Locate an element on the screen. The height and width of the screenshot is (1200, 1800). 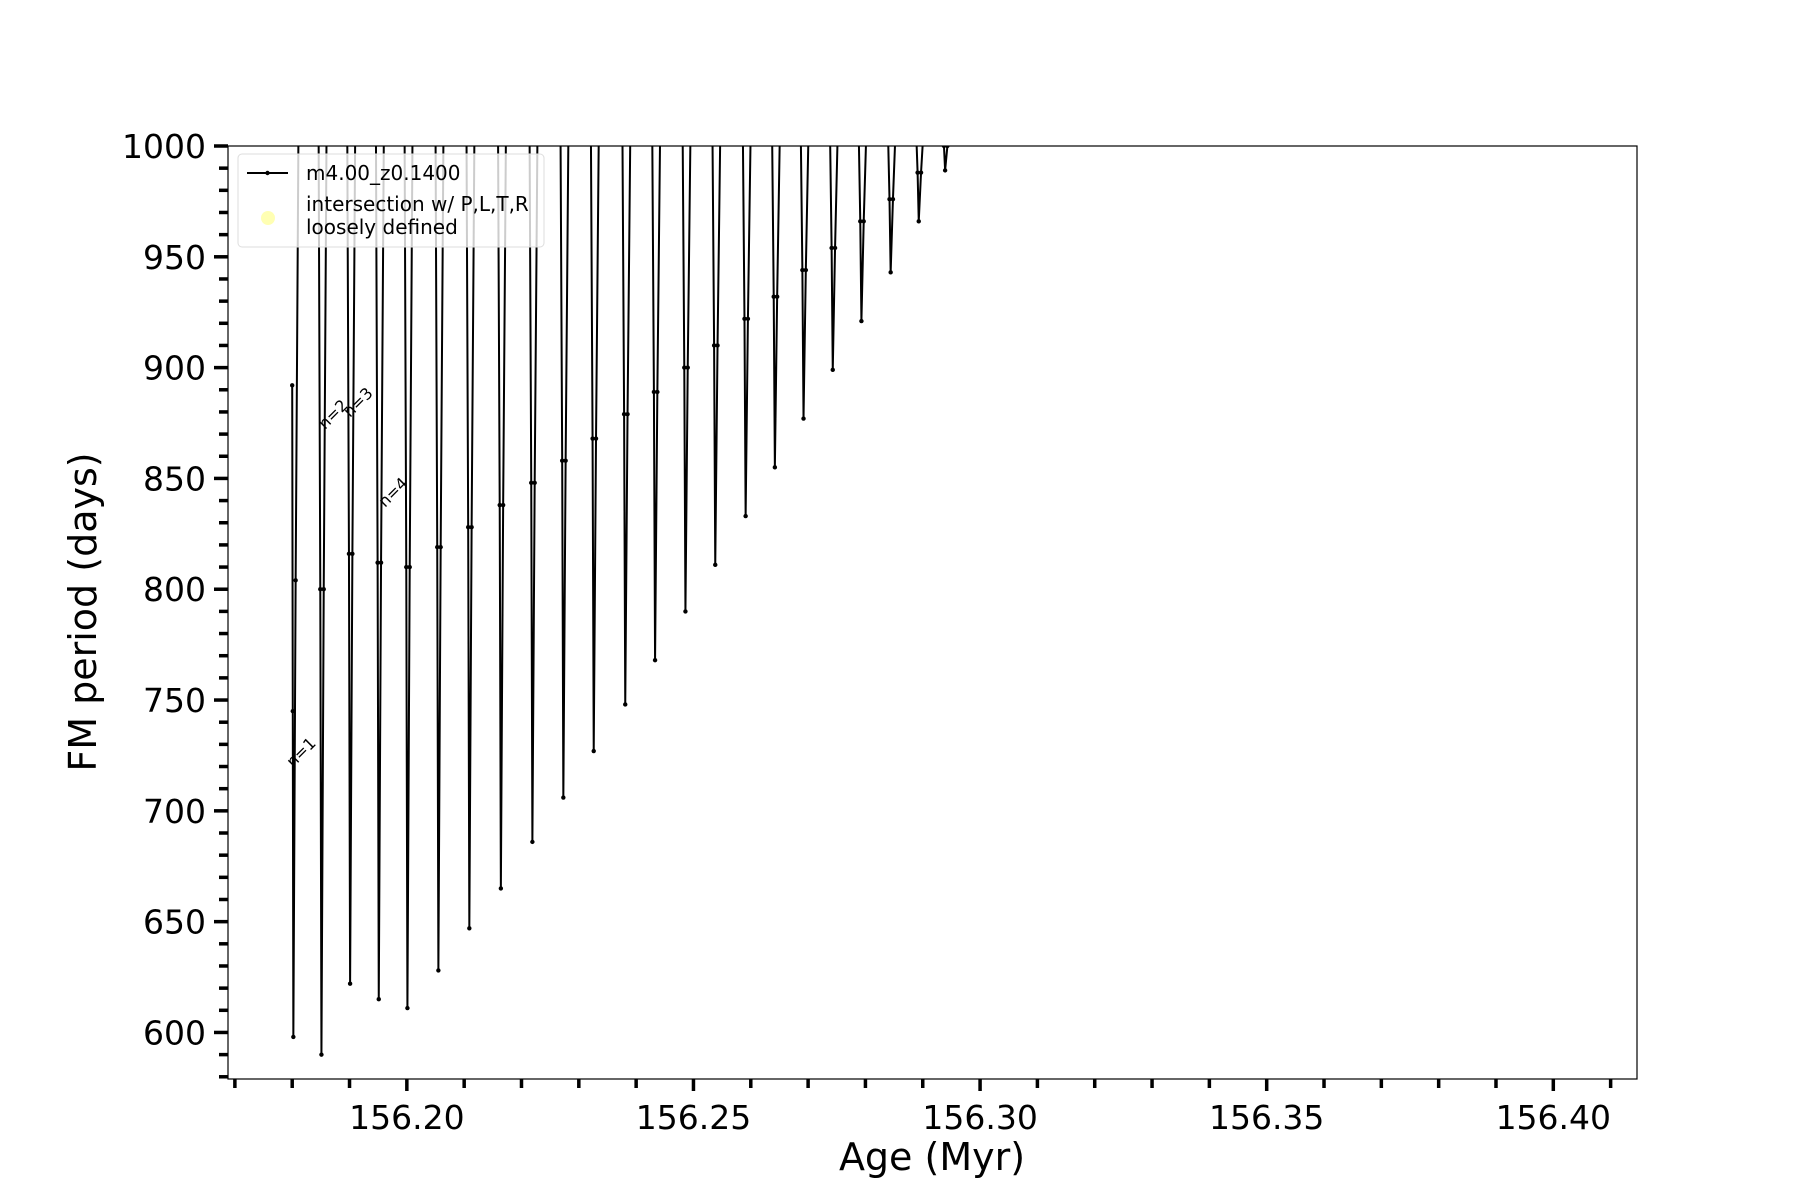
y-axis-label: FM period (days) is located at coordinates (83, 611).